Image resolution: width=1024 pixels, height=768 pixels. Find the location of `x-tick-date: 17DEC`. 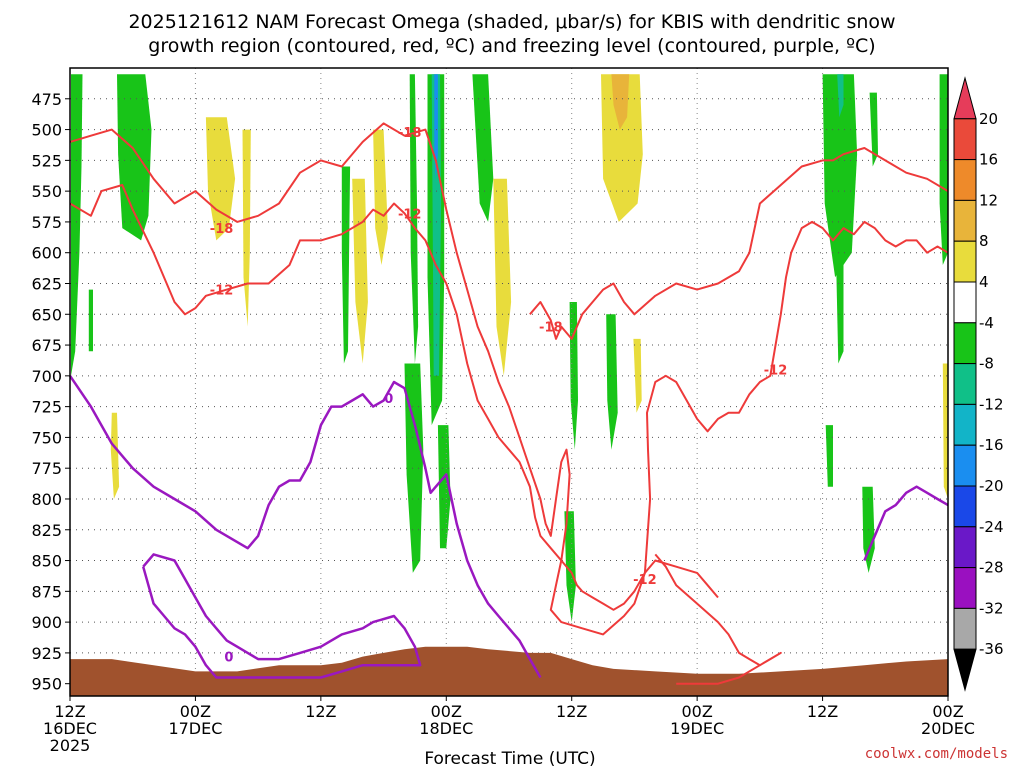

x-tick-date: 17DEC is located at coordinates (195, 728).